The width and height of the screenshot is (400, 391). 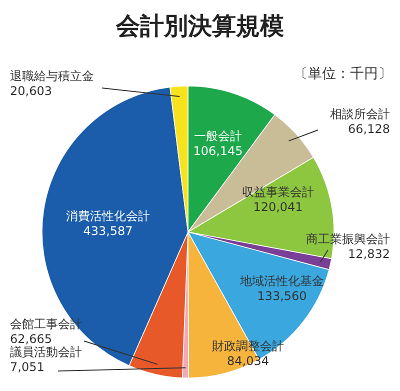 What do you see at coordinates (278, 207) in the screenshot?
I see `data-label: 120,041` at bounding box center [278, 207].